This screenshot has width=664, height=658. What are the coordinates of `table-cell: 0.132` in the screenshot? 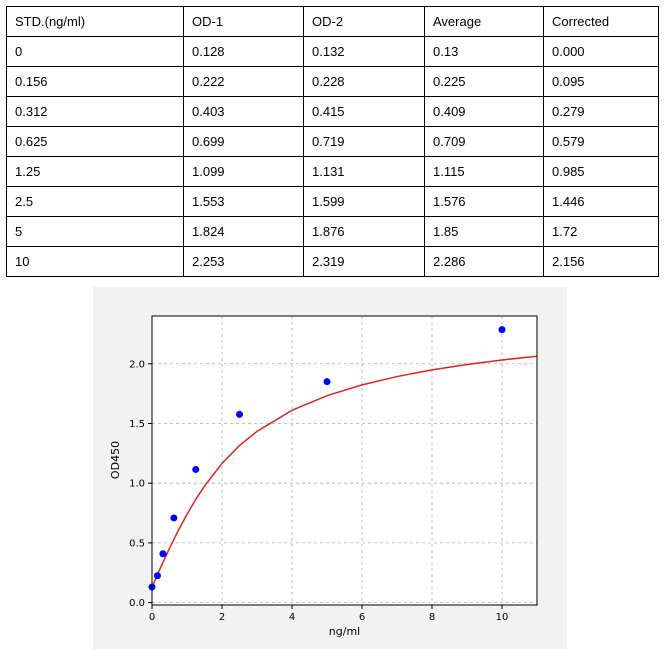 It's located at (364, 51).